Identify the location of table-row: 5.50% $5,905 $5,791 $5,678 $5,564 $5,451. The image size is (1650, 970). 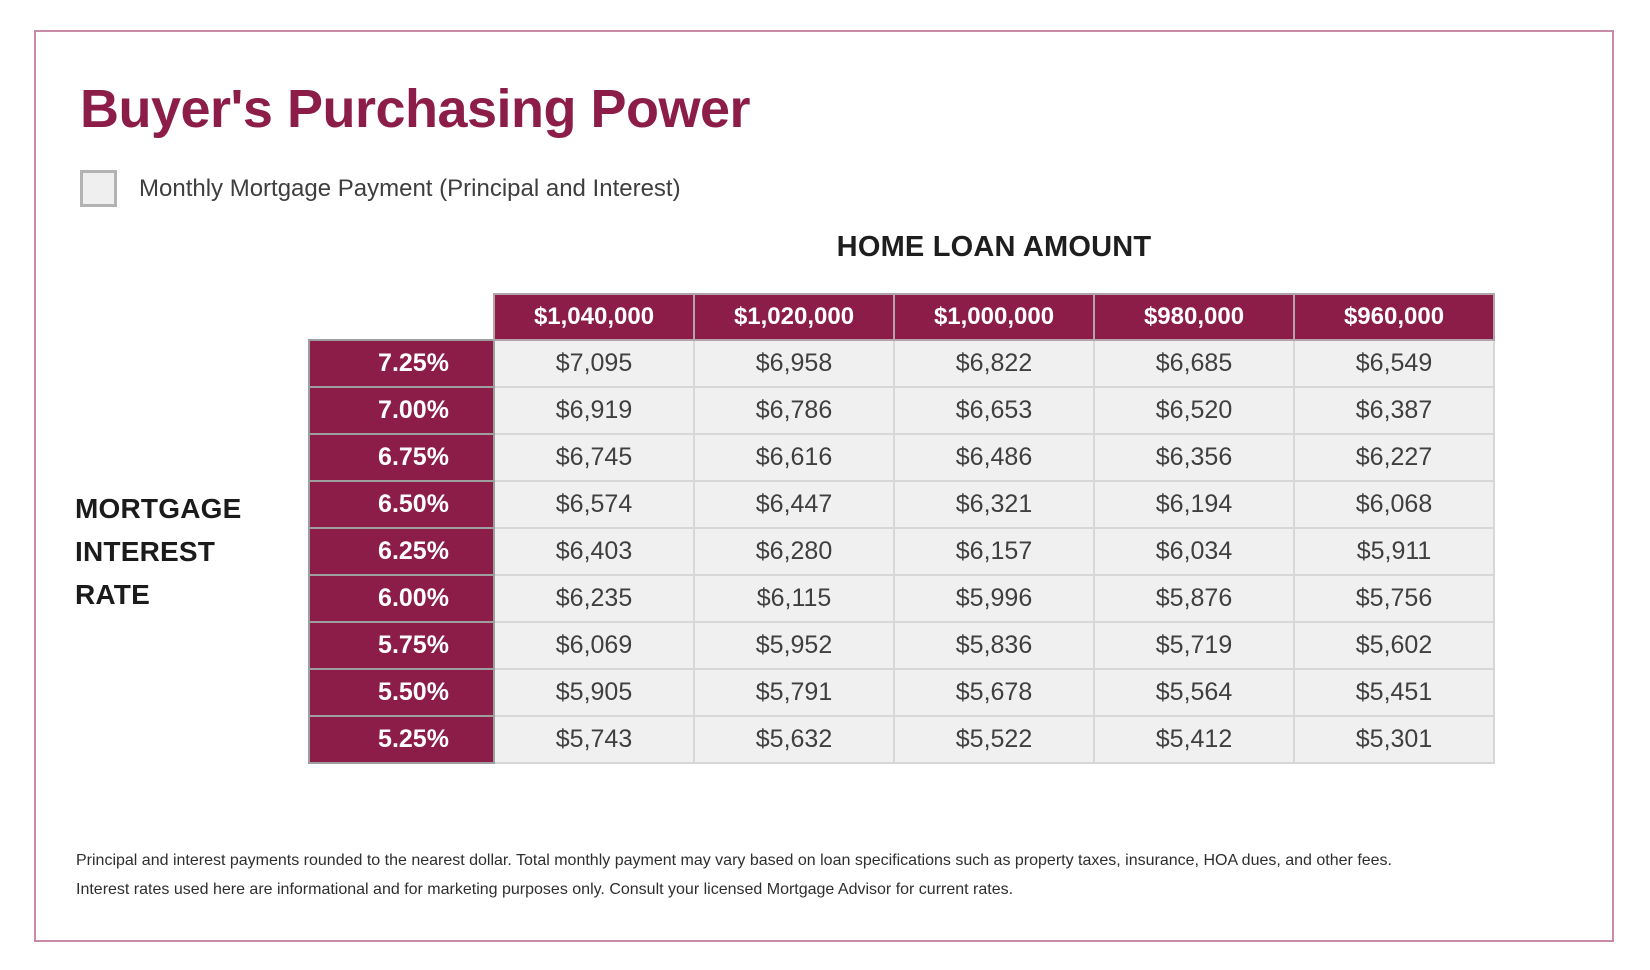
(901, 692).